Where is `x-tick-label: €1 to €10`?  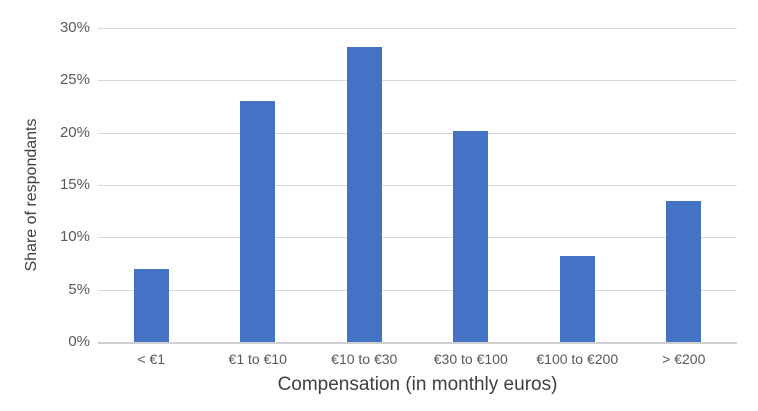
x-tick-label: €1 to €10 is located at coordinates (257, 359).